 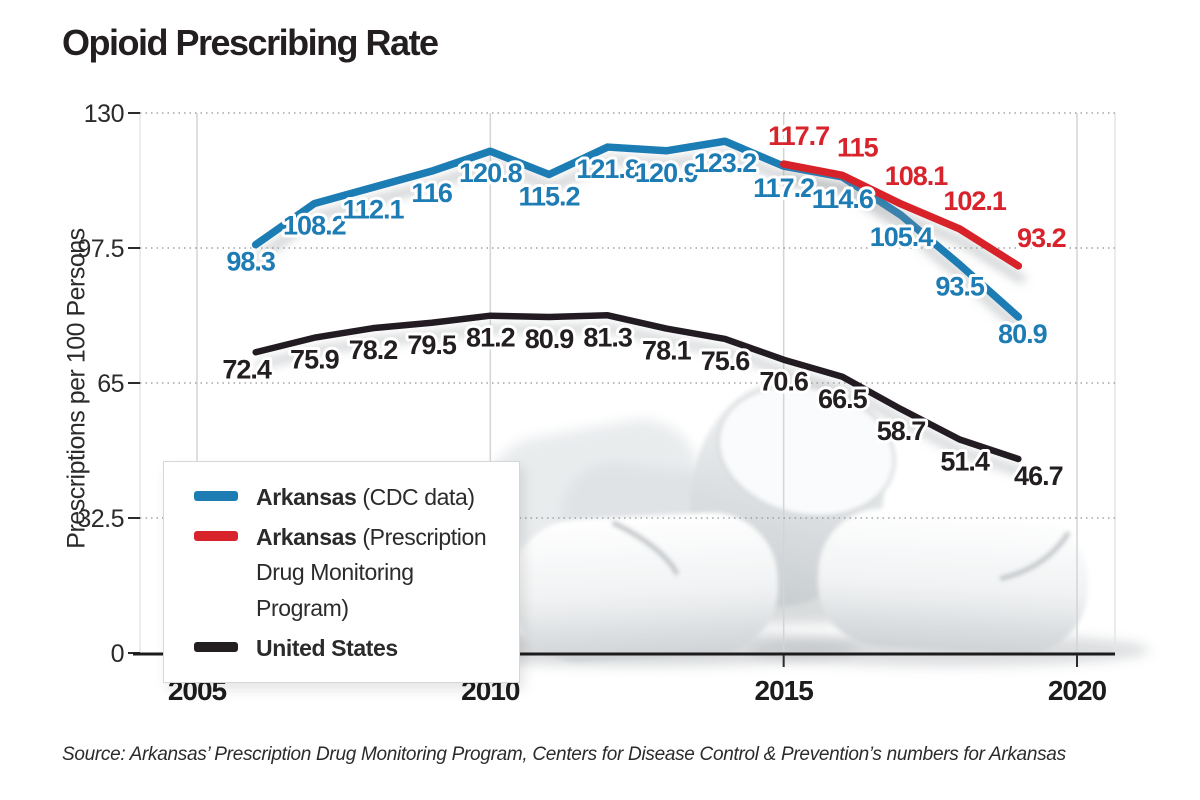 I want to click on value-label: 51.4, so click(x=965, y=461).